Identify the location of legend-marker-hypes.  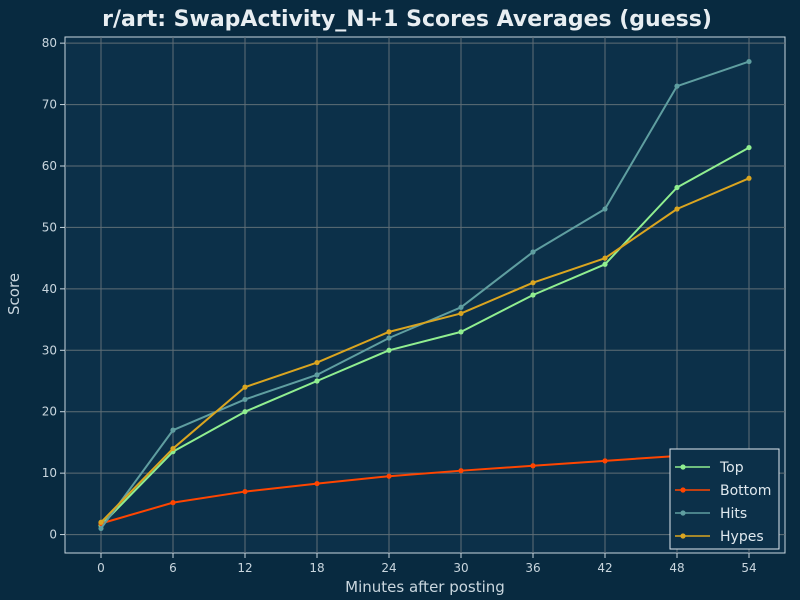
(683, 536).